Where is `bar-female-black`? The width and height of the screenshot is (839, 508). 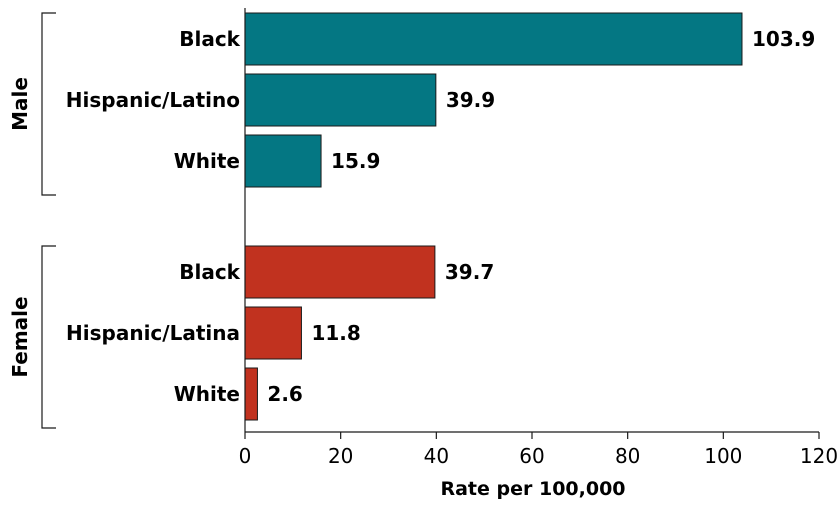
bar-female-black is located at coordinates (340, 272).